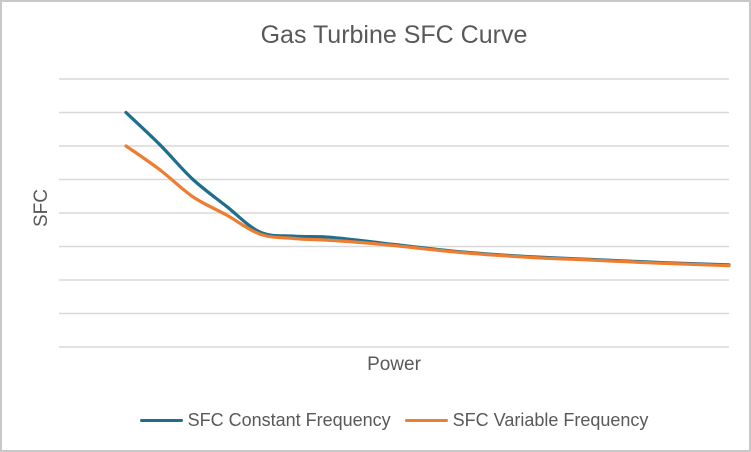 Image resolution: width=751 pixels, height=452 pixels. Describe the element at coordinates (161, 420) in the screenshot. I see `legend-swatch-constant-frequency-line` at that location.